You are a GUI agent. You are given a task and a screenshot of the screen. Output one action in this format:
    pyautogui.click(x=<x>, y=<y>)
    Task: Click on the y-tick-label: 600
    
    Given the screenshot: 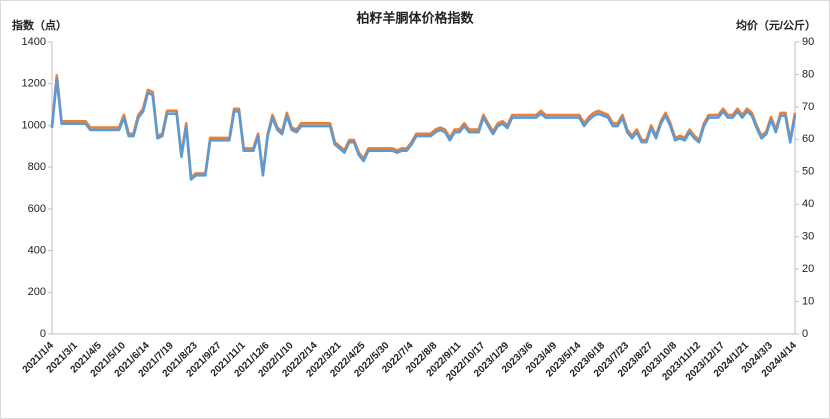 What is the action you would take?
    pyautogui.click(x=37, y=209)
    